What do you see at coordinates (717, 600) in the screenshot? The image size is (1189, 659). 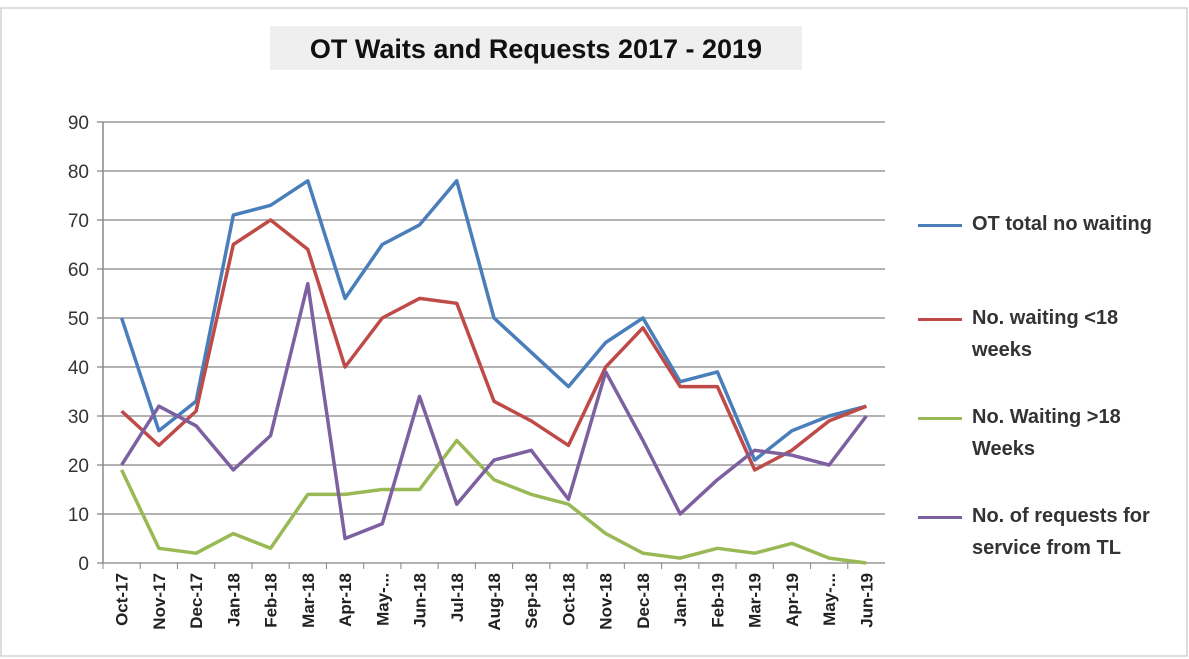 I see `x-tick-label: Feb-19` at bounding box center [717, 600].